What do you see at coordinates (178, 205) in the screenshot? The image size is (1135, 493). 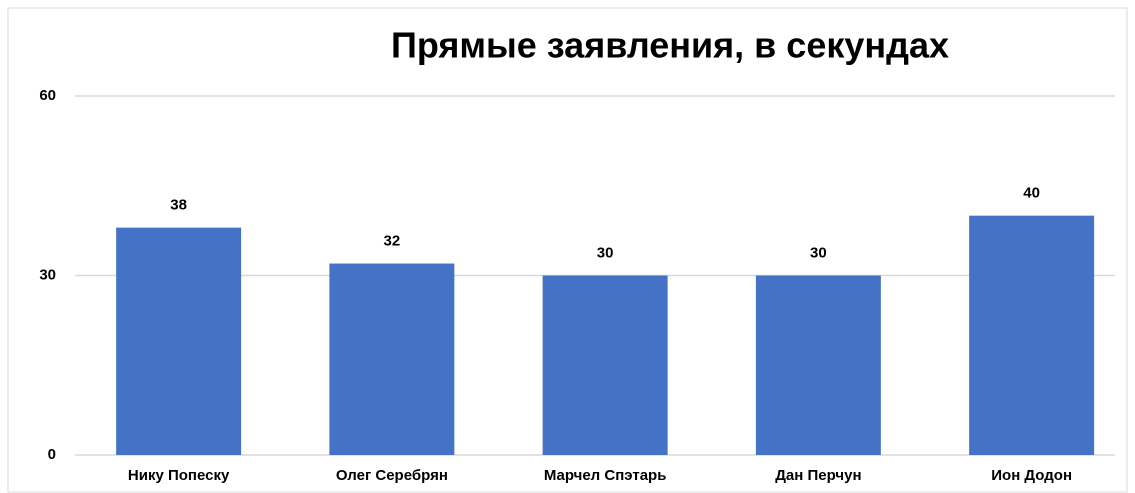 I see `data-label: 38` at bounding box center [178, 205].